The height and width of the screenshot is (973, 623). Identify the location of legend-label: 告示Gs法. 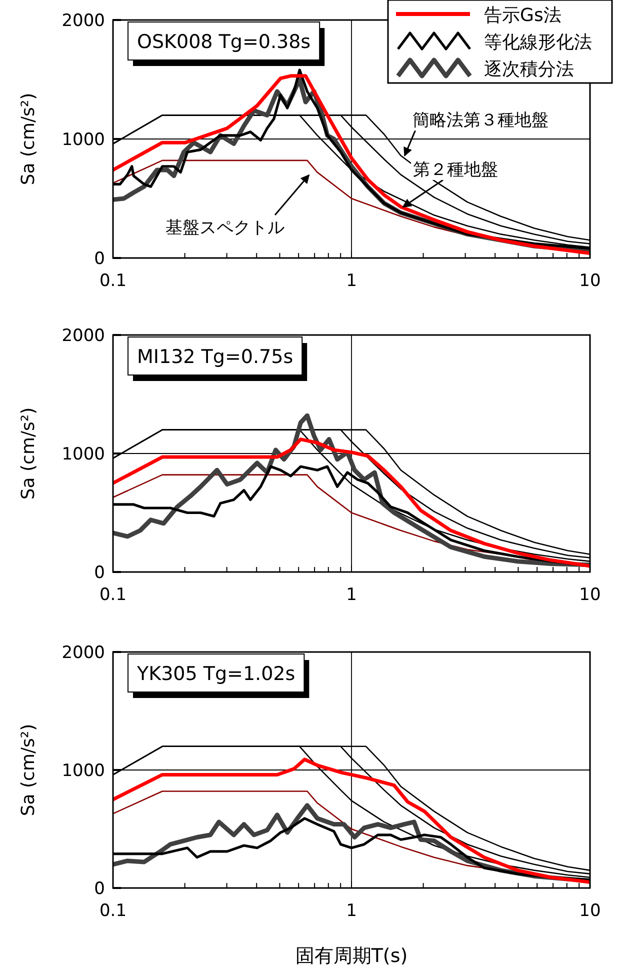
(523, 15).